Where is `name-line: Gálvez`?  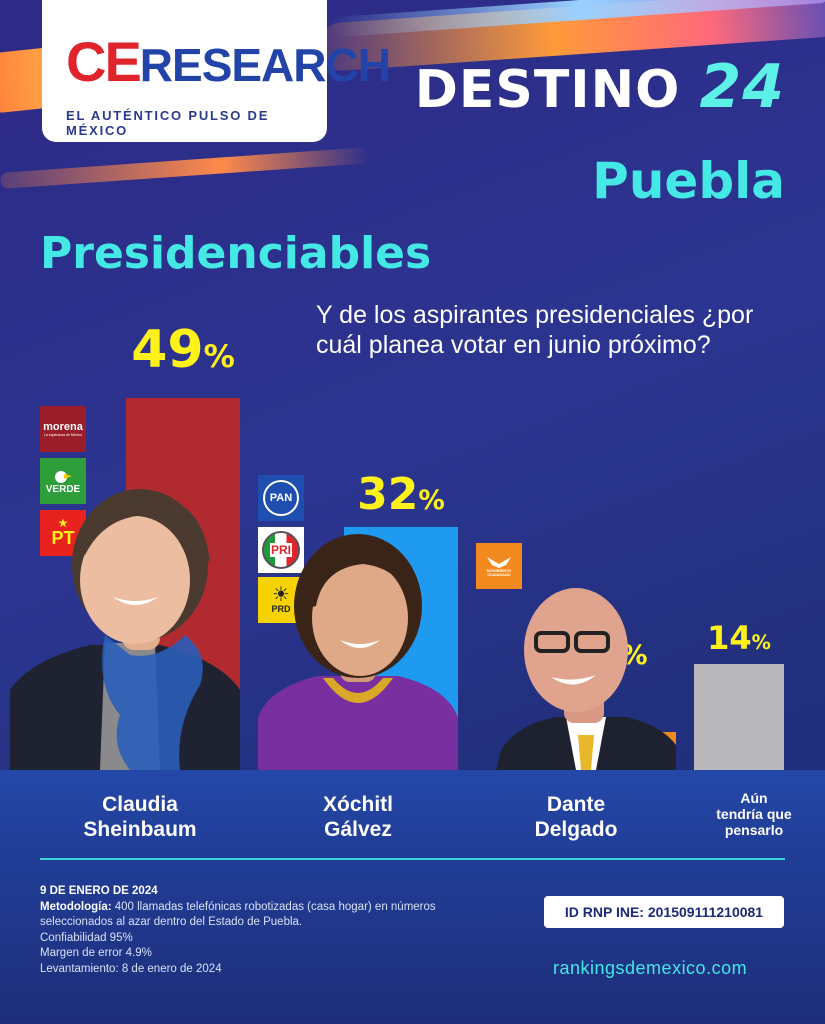 name-line: Gálvez is located at coordinates (358, 830).